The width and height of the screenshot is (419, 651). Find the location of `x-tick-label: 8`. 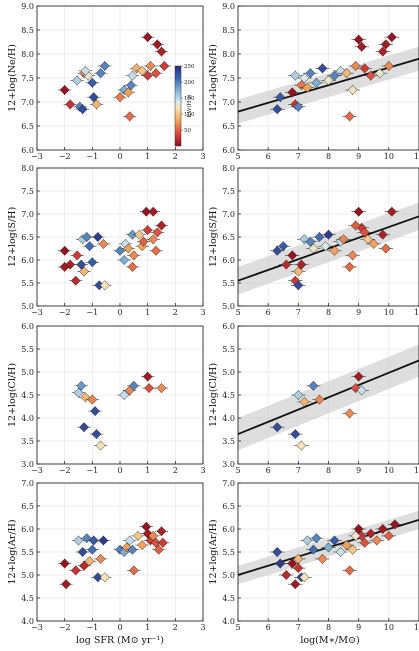

x-tick-label: 8 is located at coordinates (328, 627).